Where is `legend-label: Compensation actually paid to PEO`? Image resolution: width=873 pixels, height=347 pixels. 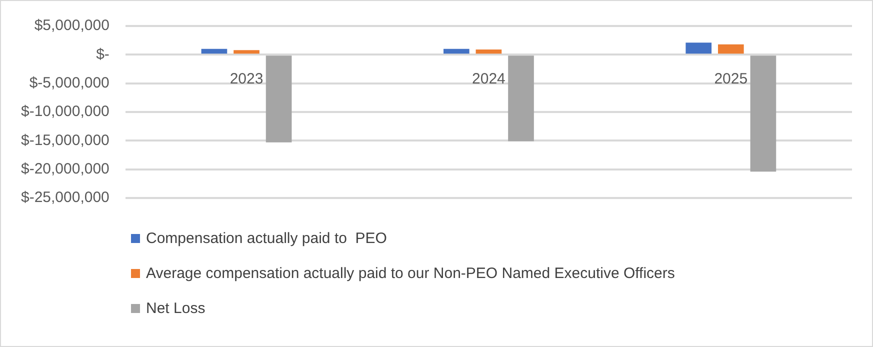
legend-label: Compensation actually paid to PEO is located at coordinates (266, 238).